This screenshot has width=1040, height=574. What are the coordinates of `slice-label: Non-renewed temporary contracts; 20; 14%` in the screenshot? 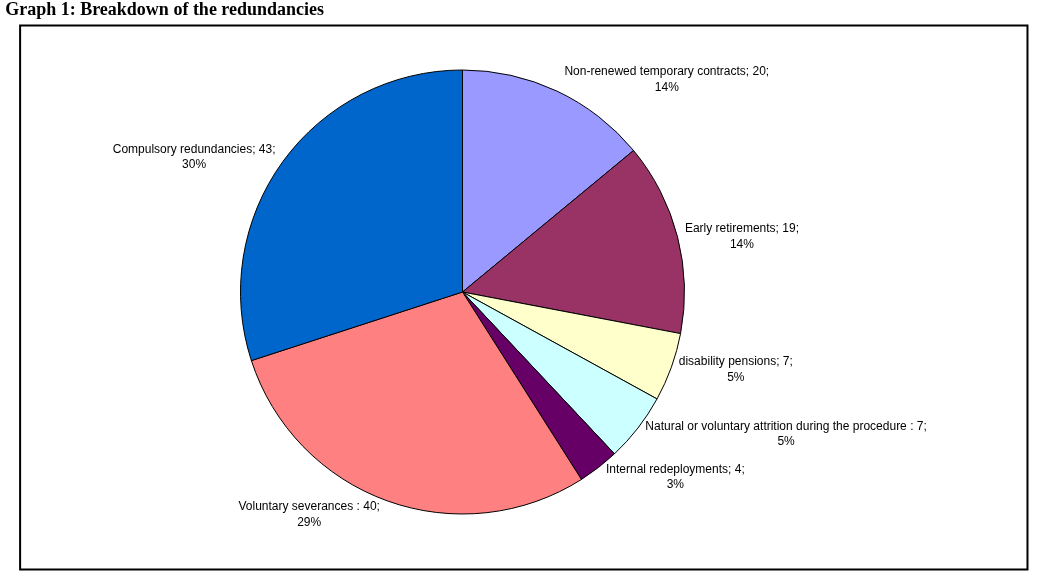 It's located at (667, 79).